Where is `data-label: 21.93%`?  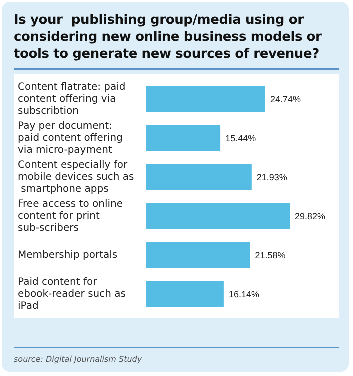
data-label: 21.93% is located at coordinates (272, 177).